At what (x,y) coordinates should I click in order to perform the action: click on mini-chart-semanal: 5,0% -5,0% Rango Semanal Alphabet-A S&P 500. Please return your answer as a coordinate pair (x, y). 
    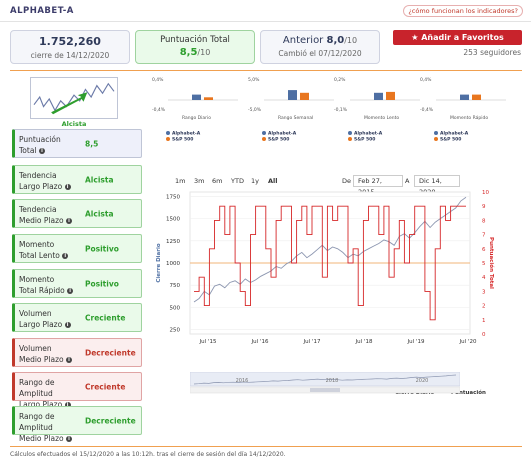
    Looking at the image, I should click on (291, 112).